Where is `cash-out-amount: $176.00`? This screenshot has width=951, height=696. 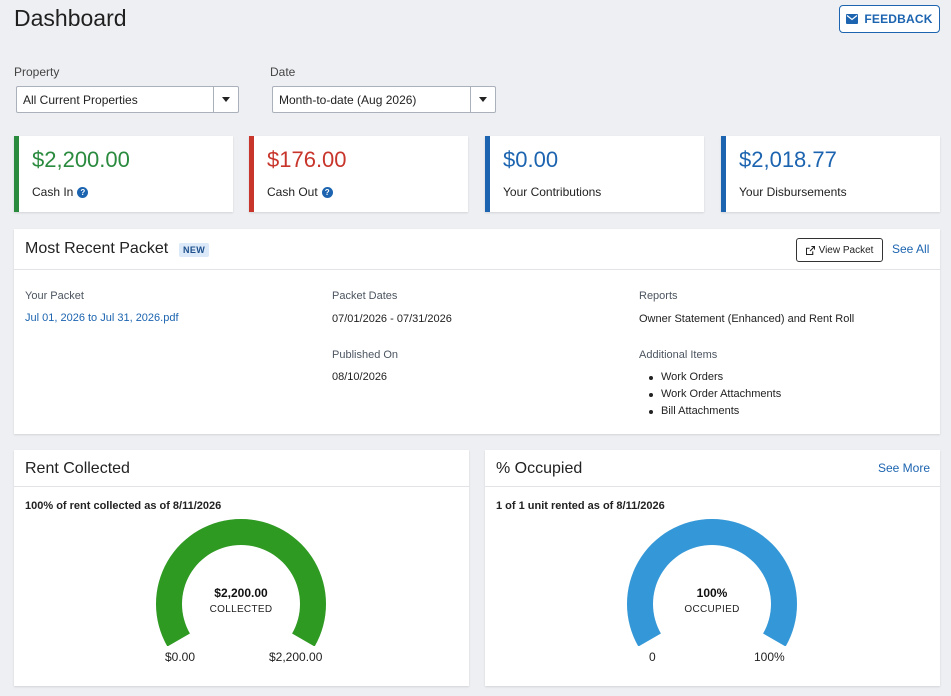 cash-out-amount: $176.00 is located at coordinates (307, 159).